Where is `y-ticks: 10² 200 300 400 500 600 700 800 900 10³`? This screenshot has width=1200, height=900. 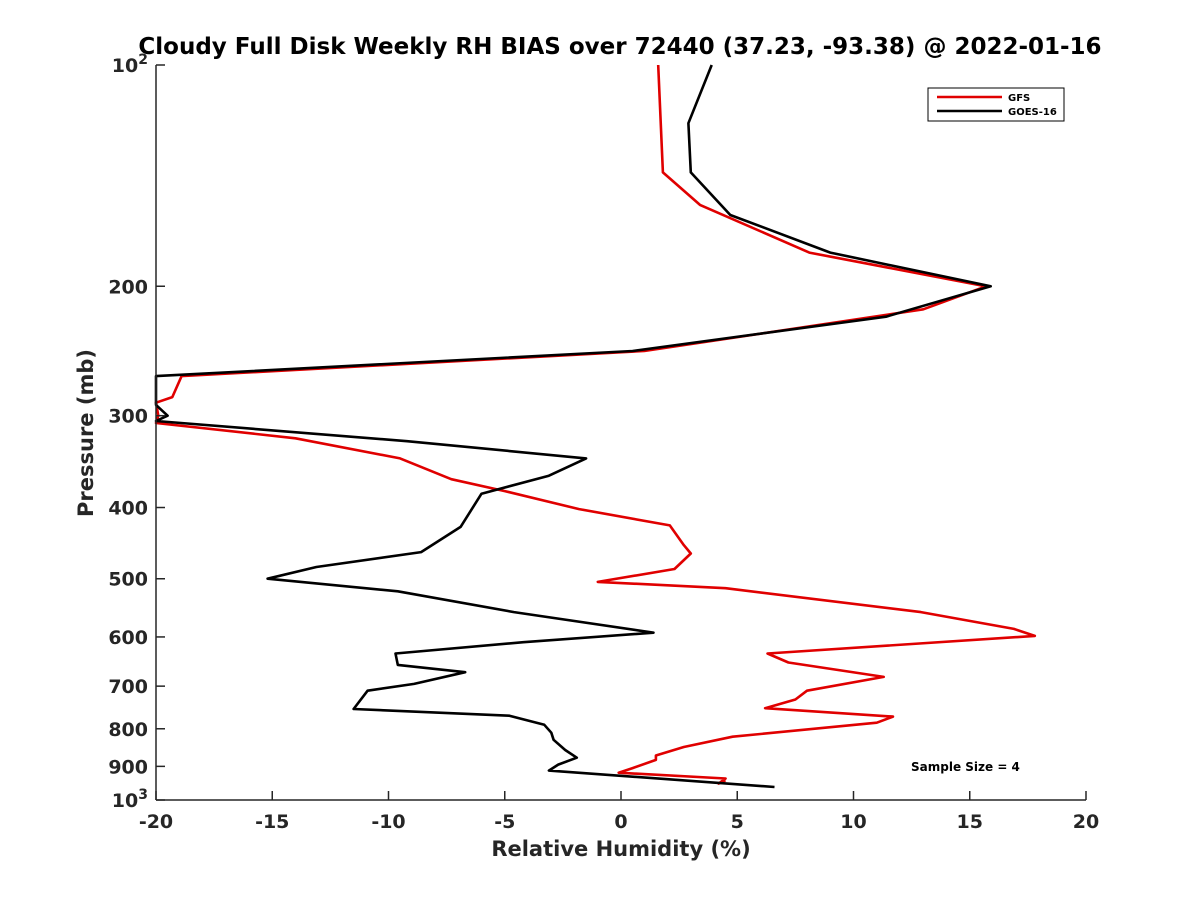 y-ticks: 10² 200 300 400 500 600 700 800 900 10³ is located at coordinates (136, 432).